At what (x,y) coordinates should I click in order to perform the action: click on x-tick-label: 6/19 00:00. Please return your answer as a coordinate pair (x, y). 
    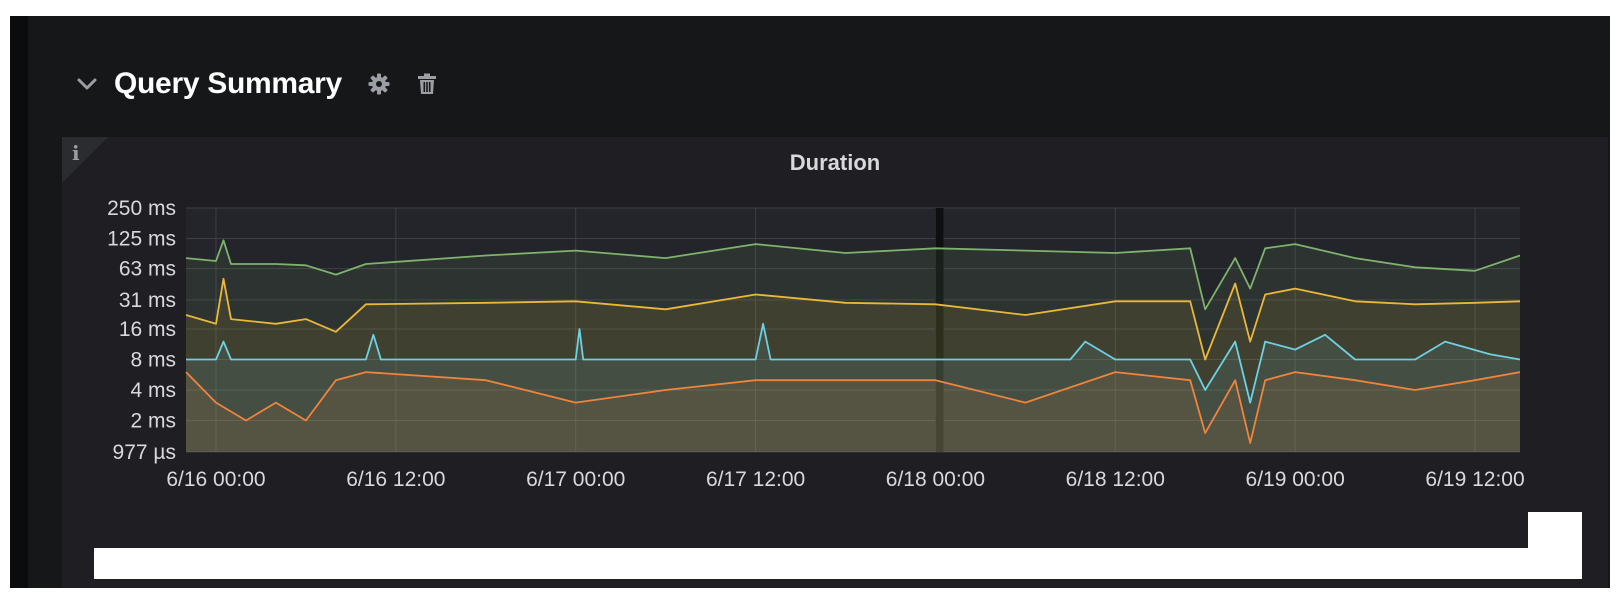
    Looking at the image, I should click on (1295, 479).